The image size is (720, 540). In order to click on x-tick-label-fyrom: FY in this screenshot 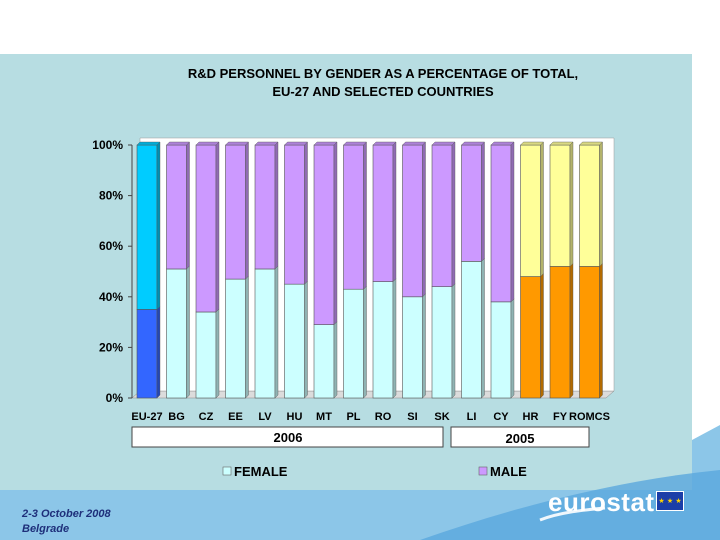, I will do `click(560, 417)`.